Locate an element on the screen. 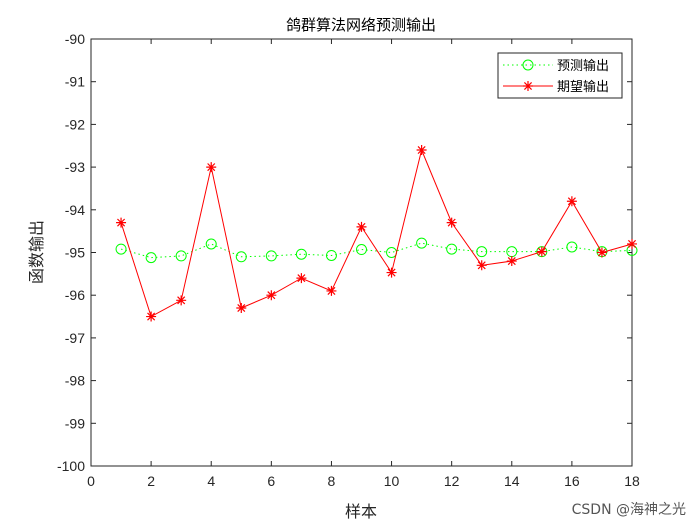 This screenshot has height=525, width=700. x-tick-label: 14 is located at coordinates (512, 481).